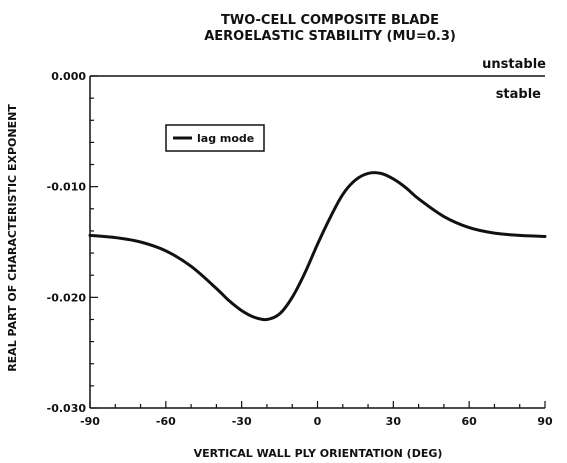 Image resolution: width=567 pixels, height=463 pixels. I want to click on chart-subtitle: AEROELASTIC STABILITY (MU=0.3), so click(330, 36).